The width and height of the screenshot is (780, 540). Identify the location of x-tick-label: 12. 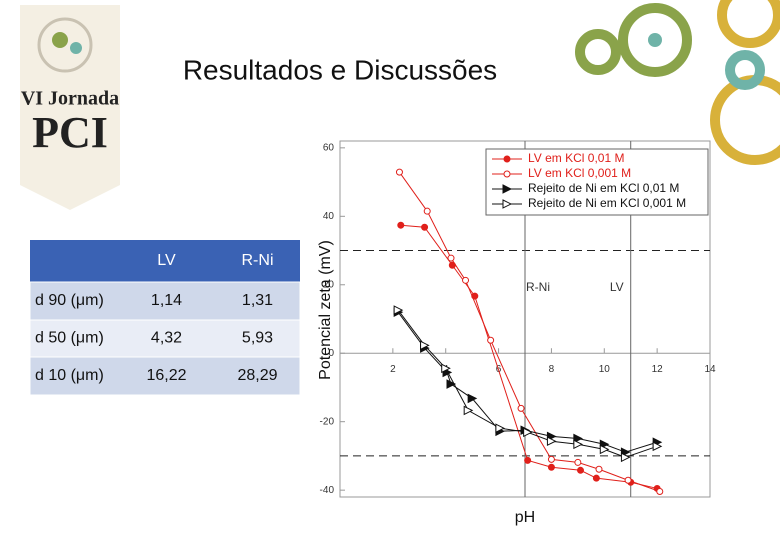
(658, 369).